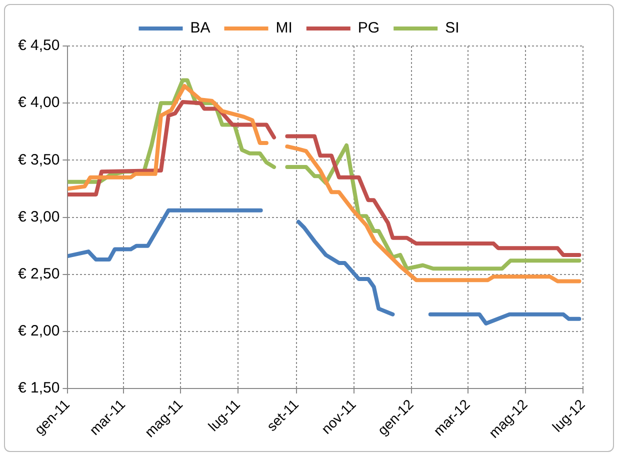 This screenshot has height=456, width=618. What do you see at coordinates (200, 28) in the screenshot?
I see `legend-label: BA` at bounding box center [200, 28].